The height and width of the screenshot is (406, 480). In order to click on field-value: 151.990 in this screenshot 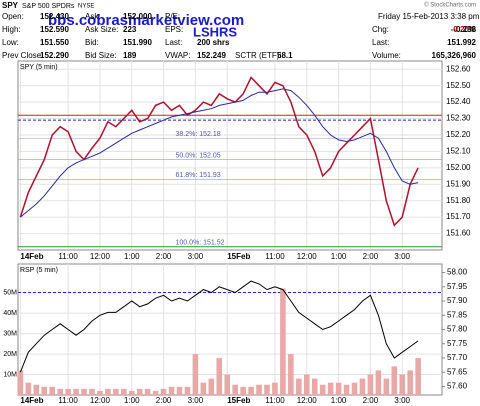, I will do `click(137, 42)`.